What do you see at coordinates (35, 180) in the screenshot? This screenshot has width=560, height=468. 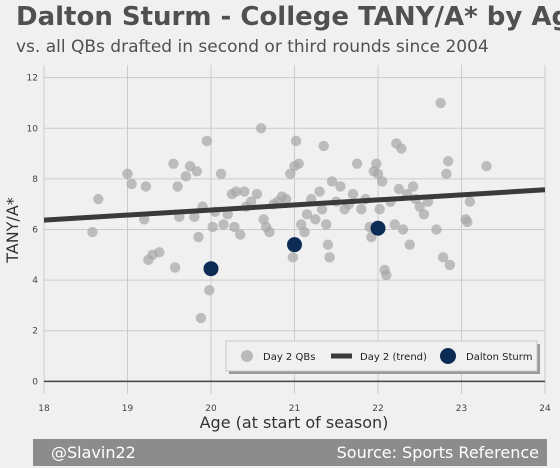 I see `y-tick-label: 8` at bounding box center [35, 180].